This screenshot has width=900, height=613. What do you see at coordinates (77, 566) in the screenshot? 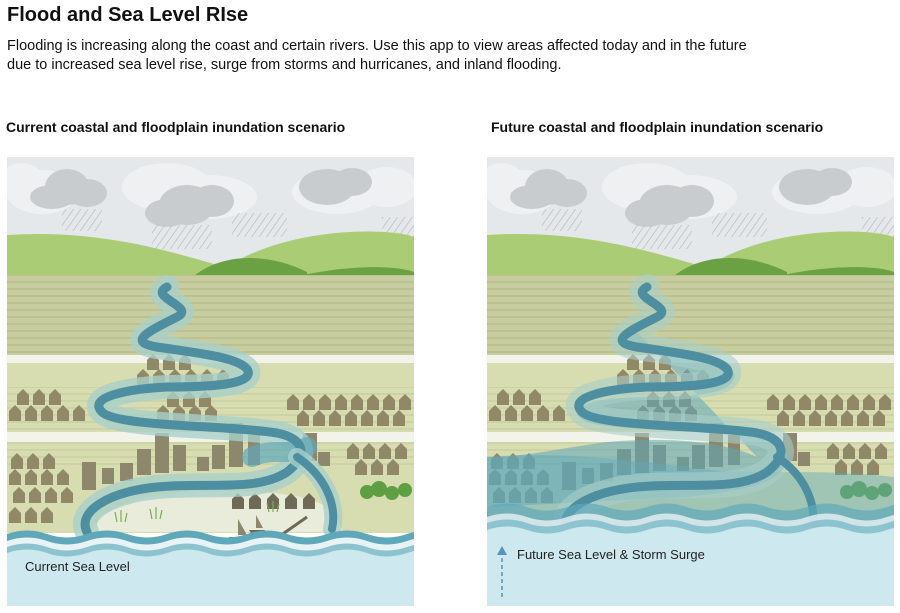
I see `current-sea-level-label: Current Sea Level` at bounding box center [77, 566].